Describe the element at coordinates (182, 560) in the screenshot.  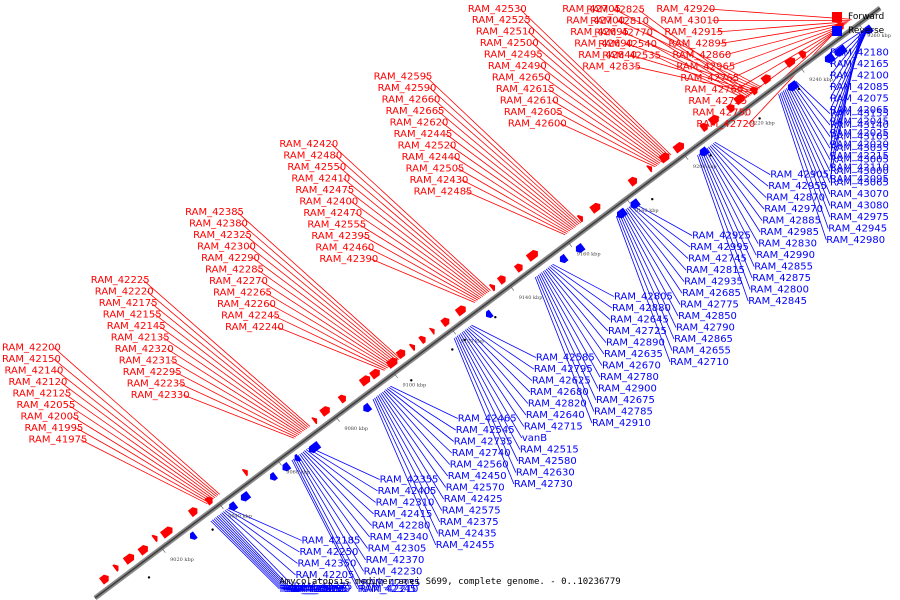
I see `axis-tick-label: 9020 kbp` at that location.